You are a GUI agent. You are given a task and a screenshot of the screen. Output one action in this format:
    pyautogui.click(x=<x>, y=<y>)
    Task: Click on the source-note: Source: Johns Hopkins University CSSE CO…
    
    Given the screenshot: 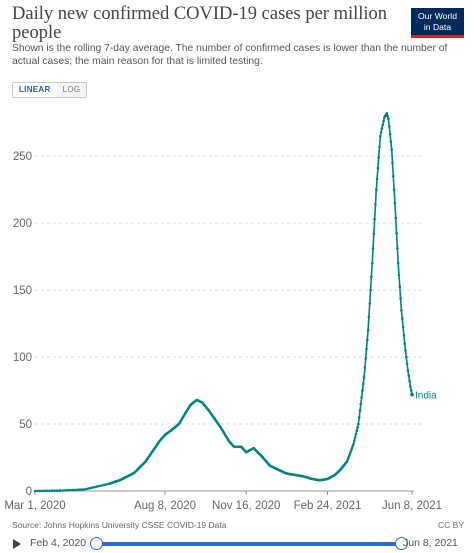 What is the action you would take?
    pyautogui.click(x=119, y=525)
    